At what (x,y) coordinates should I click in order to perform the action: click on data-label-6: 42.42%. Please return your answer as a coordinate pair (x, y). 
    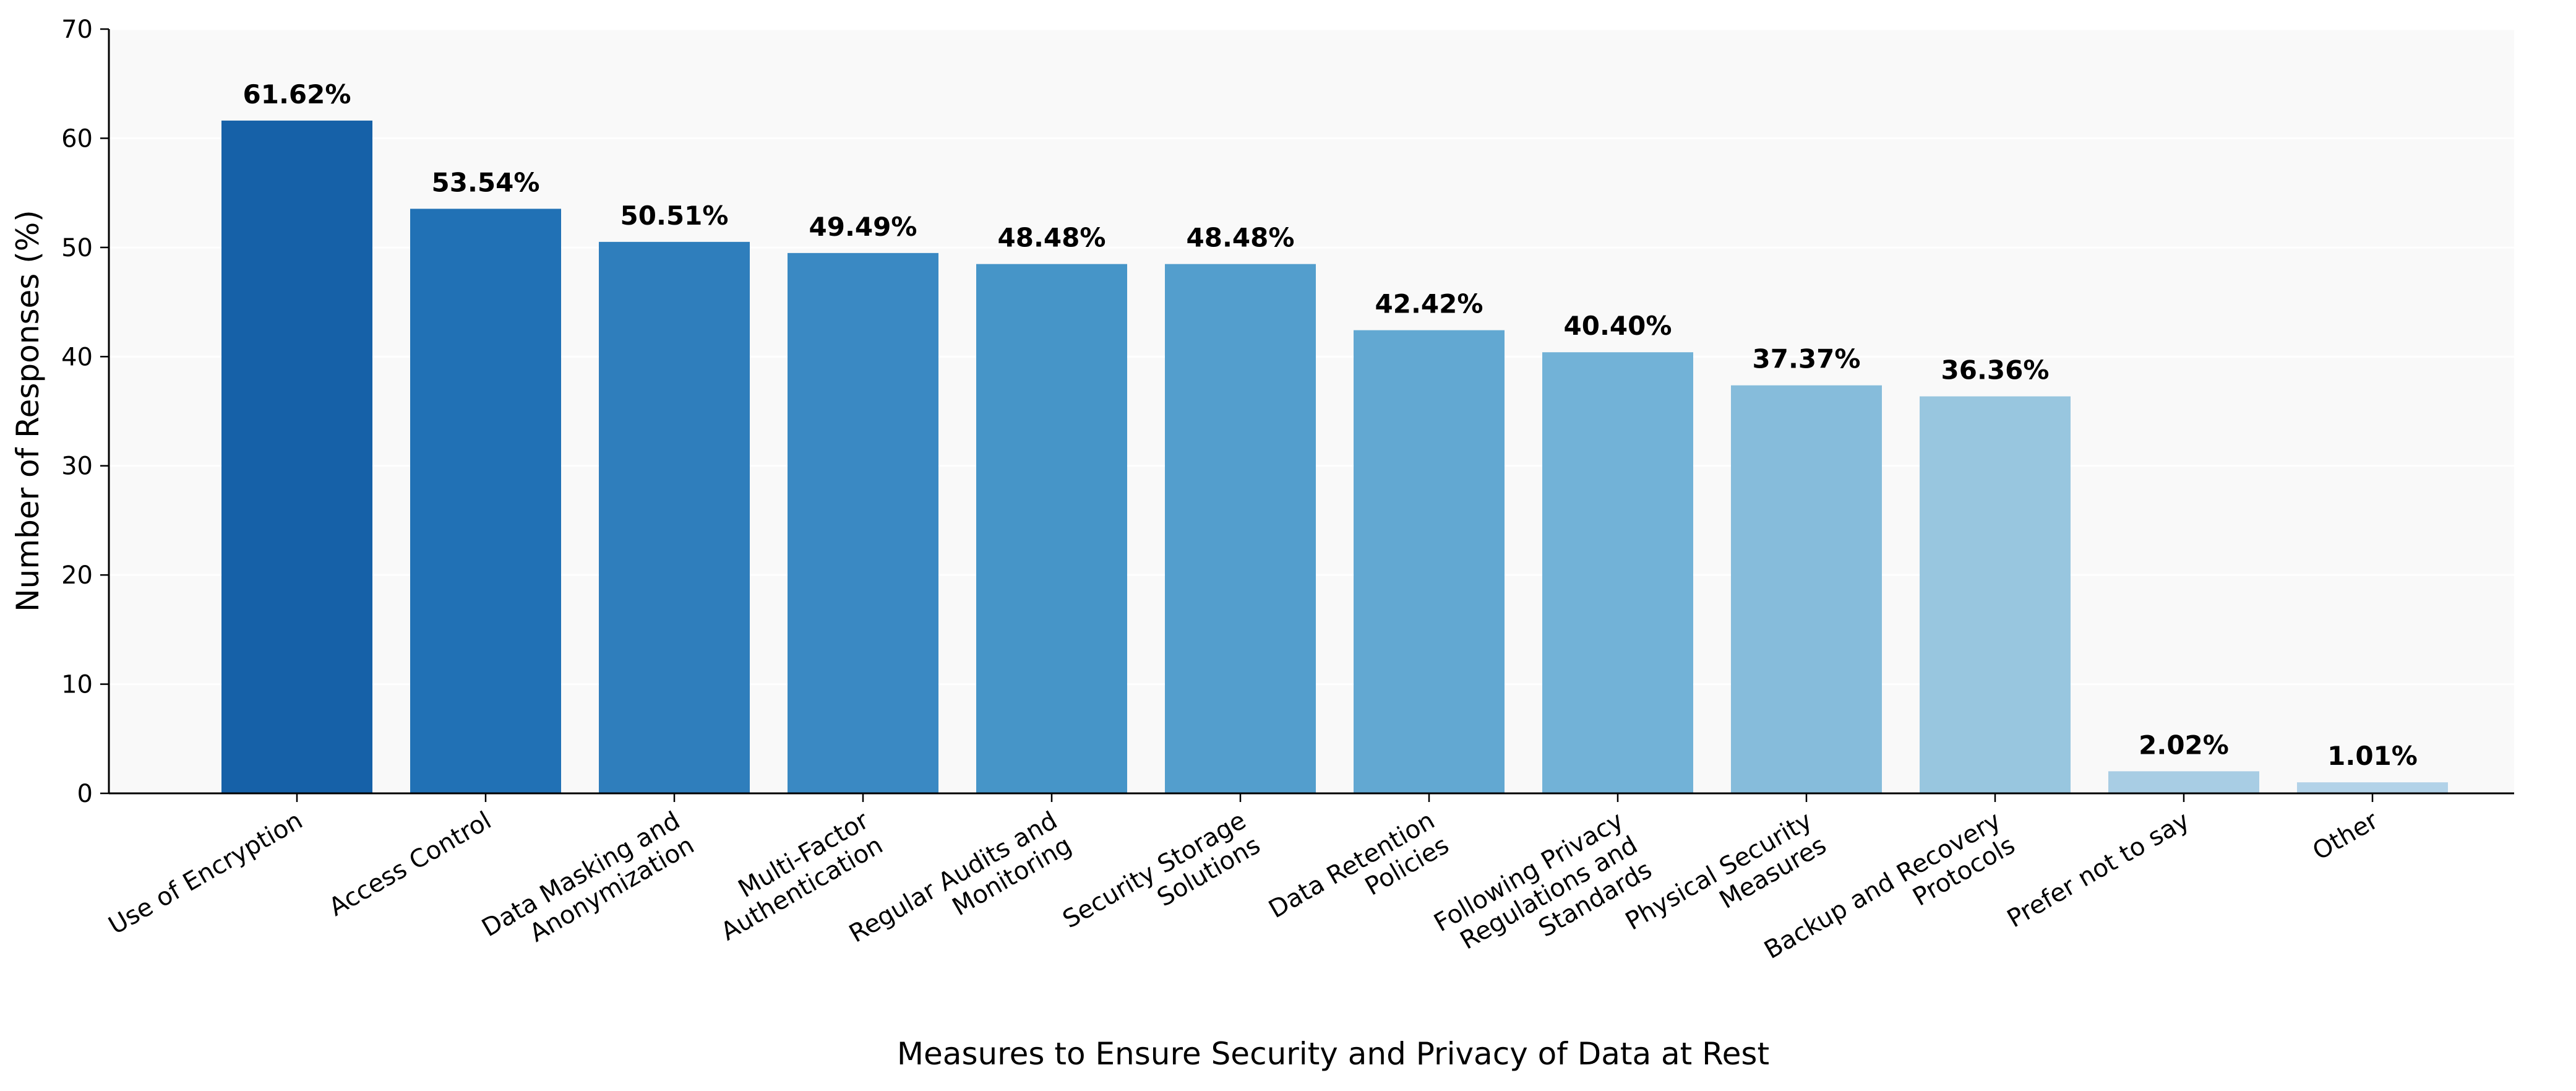
    Looking at the image, I should click on (1429, 304).